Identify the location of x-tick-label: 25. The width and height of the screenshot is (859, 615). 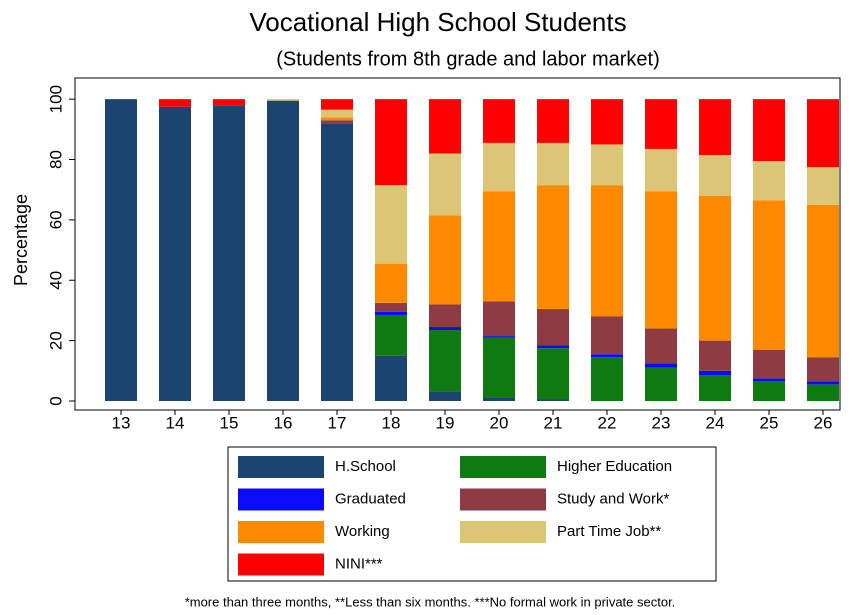
(769, 422).